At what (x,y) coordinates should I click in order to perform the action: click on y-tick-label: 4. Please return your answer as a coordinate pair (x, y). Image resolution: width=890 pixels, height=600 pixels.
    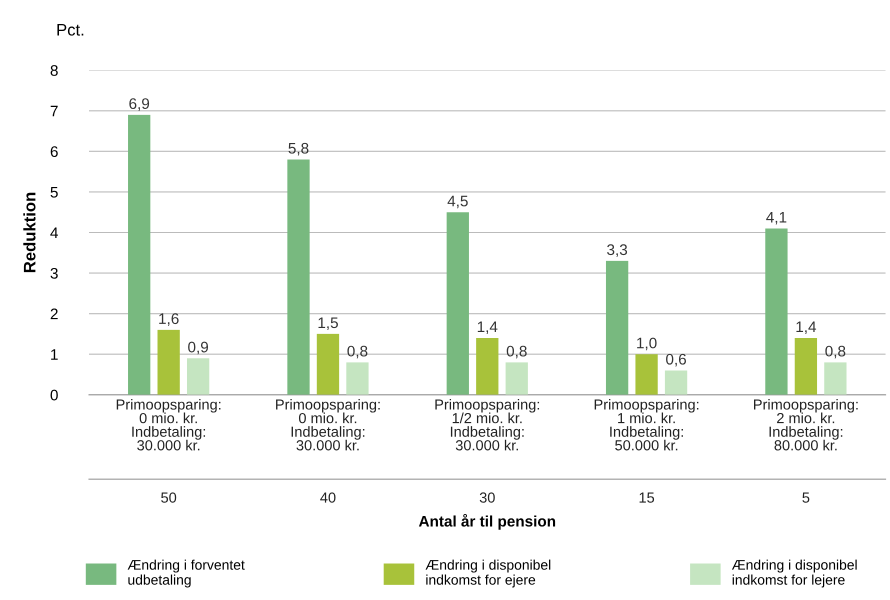
    Looking at the image, I should click on (54, 233).